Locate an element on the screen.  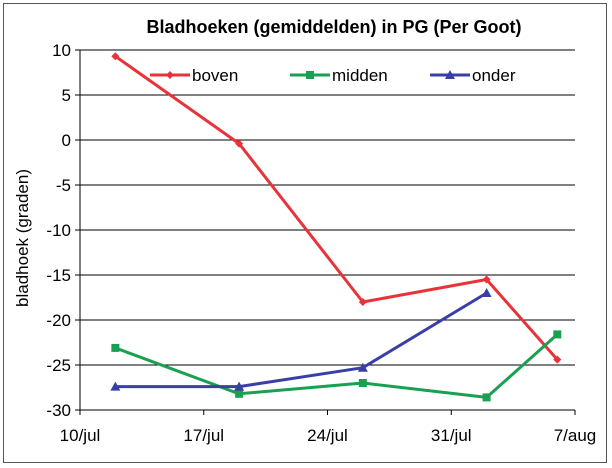
legend-label-boven: boven is located at coordinates (215, 75).